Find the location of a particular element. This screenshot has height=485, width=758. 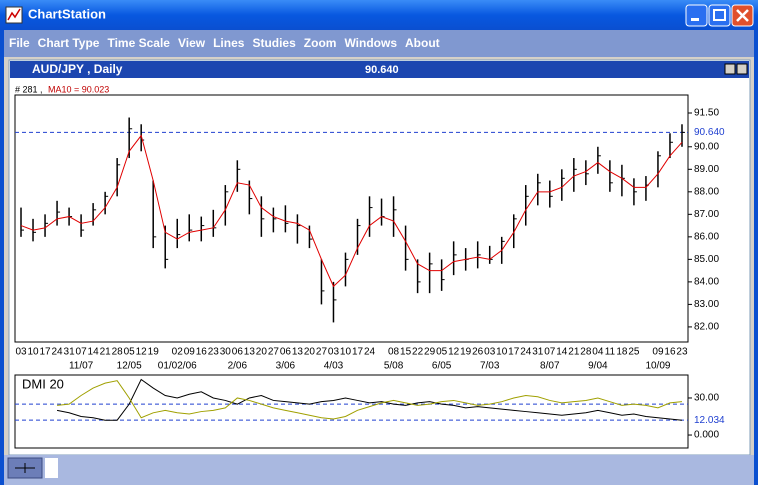

maximize-icon is located at coordinates (719, 15).